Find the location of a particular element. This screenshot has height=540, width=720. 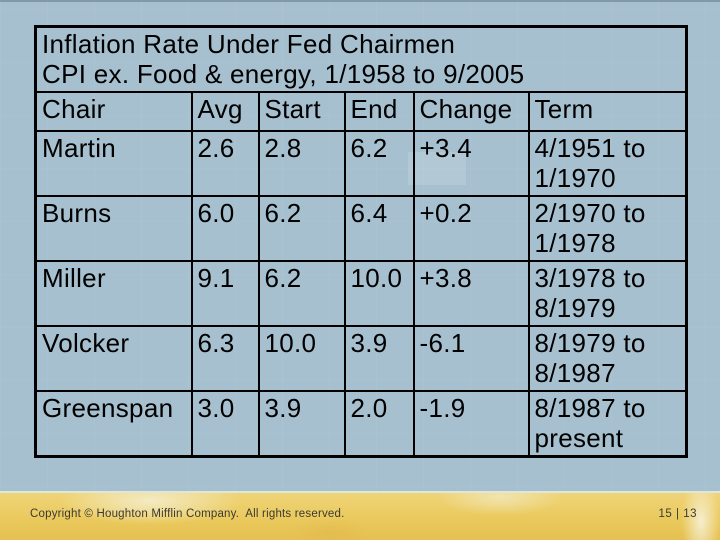

cell-term: 8/1979 to 8/1987 is located at coordinates (607, 358).